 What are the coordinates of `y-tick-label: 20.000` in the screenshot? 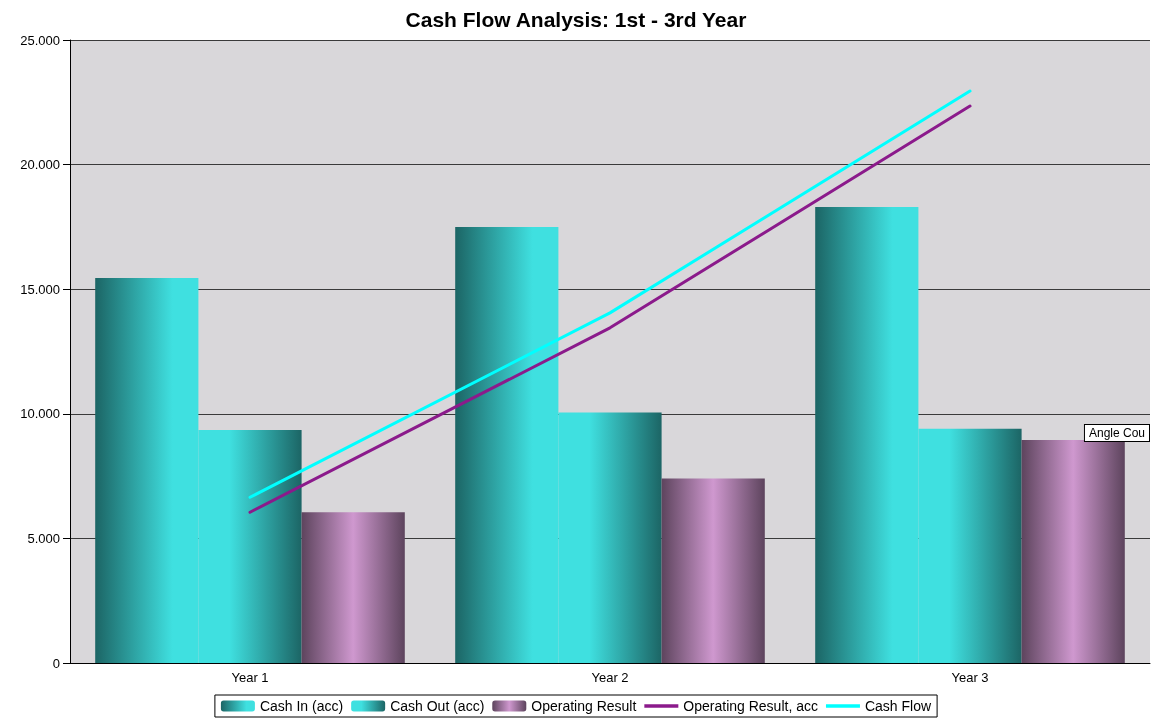 It's located at (40, 165).